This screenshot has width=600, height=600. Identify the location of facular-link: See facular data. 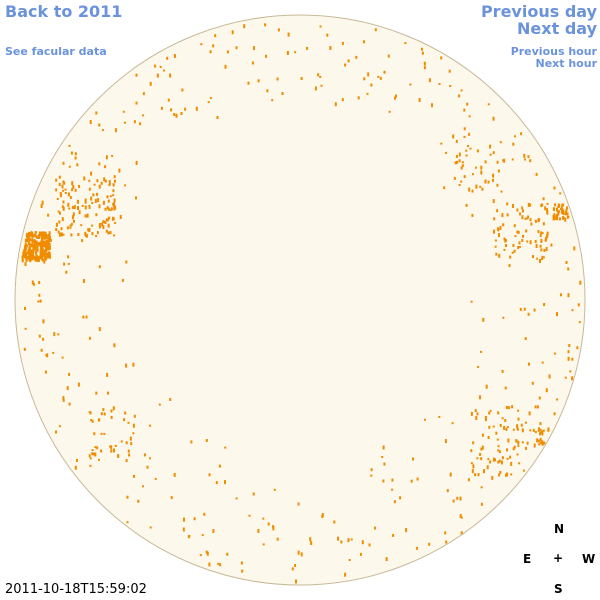
(56, 51).